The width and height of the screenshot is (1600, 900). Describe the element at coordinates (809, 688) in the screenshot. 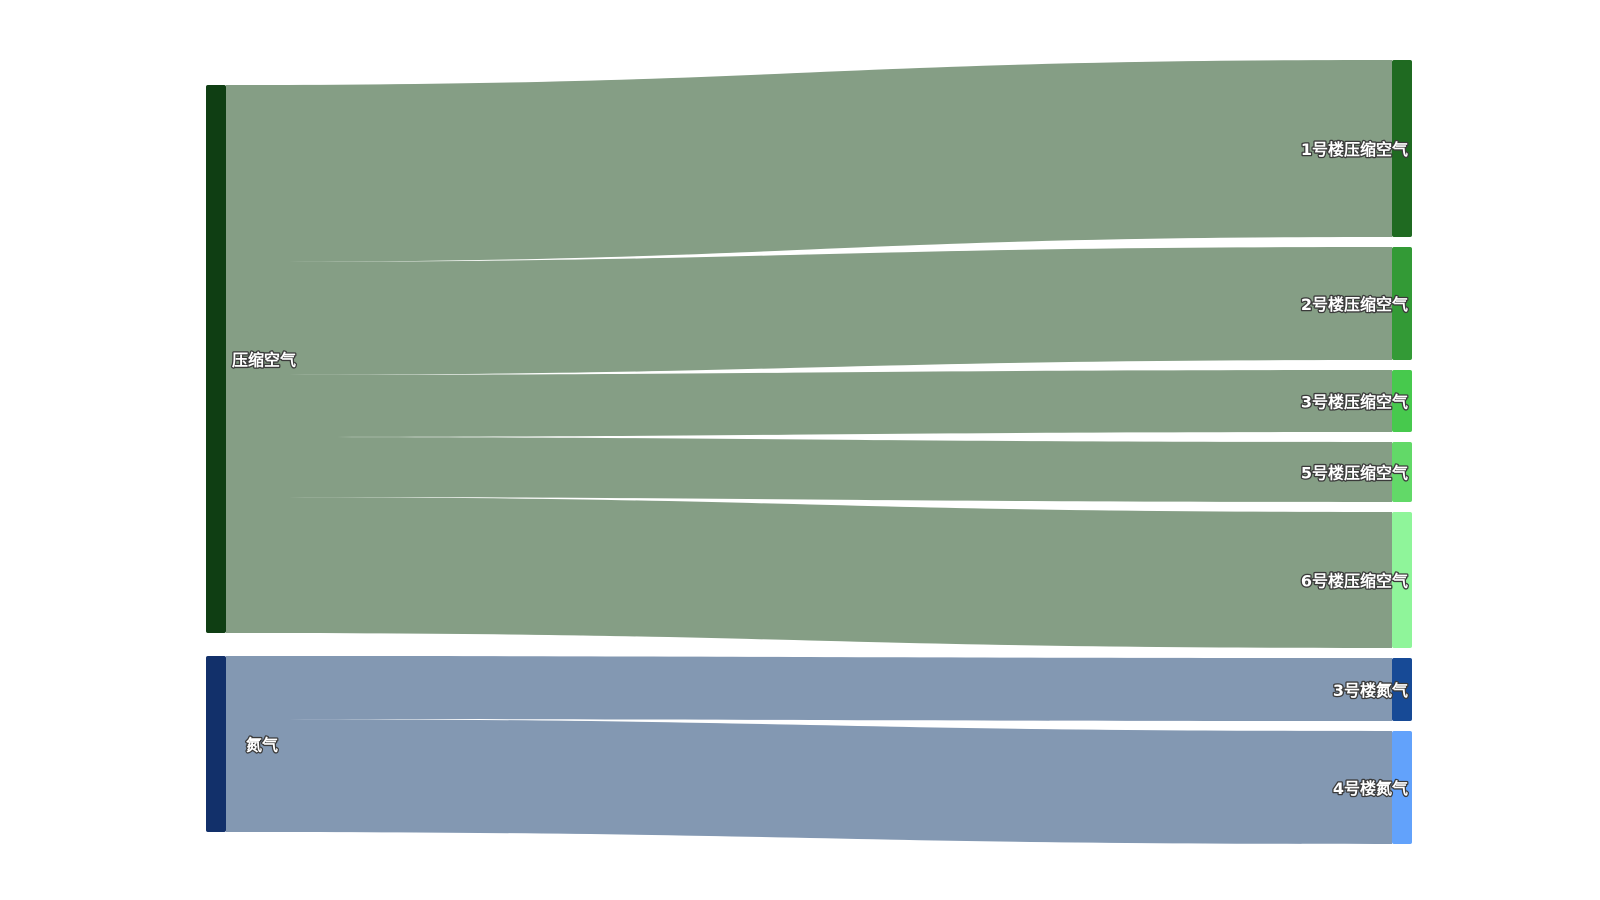

I see `link-nitrogen-to-b3-n2` at that location.